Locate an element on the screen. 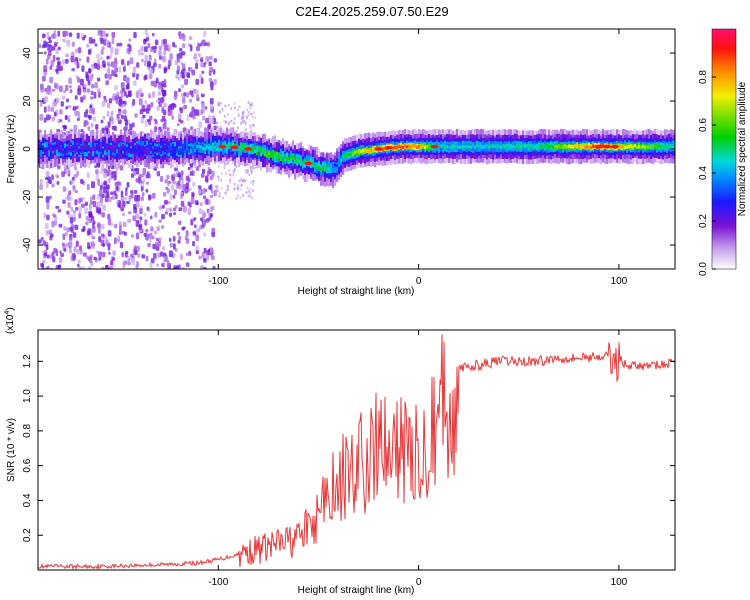  y-tick-label: 40 is located at coordinates (27, 53).